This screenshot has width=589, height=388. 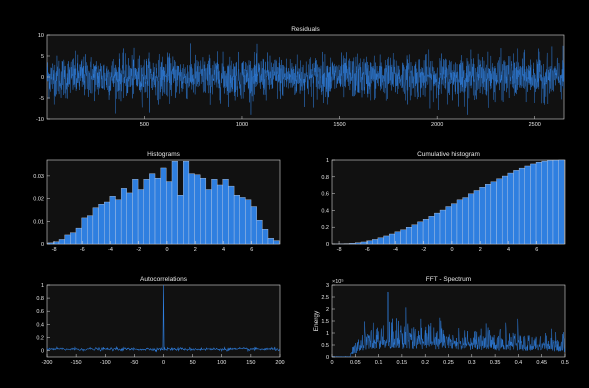 What do you see at coordinates (472, 363) in the screenshot?
I see `fft-xtick-label: 0.3` at bounding box center [472, 363].